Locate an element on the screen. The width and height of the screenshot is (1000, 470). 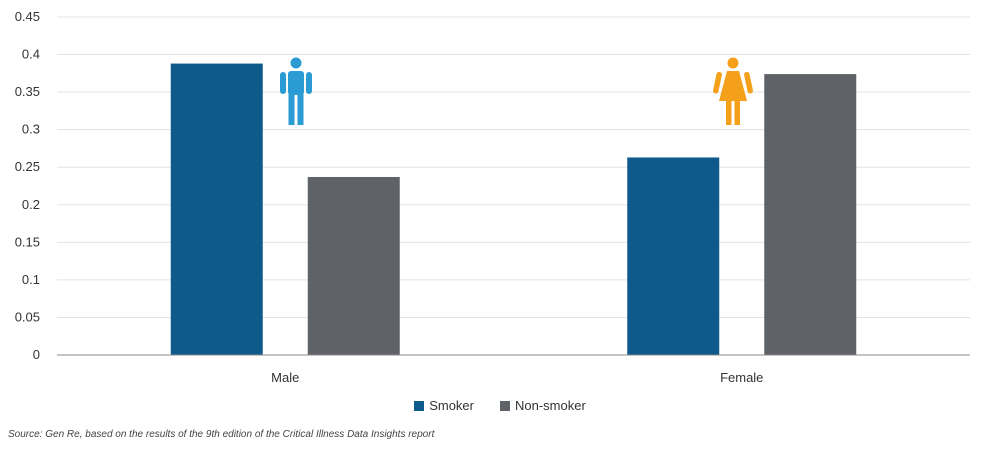
x-tick-label: Female is located at coordinates (741, 377).